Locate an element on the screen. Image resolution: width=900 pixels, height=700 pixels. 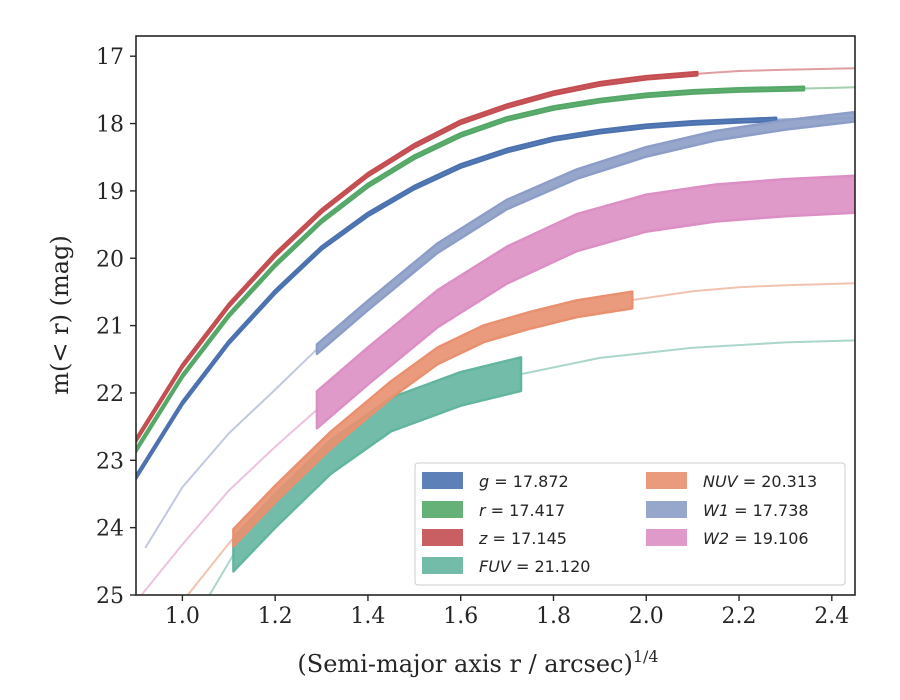
legend-label-z: z = 17.145 is located at coordinates (522, 538).